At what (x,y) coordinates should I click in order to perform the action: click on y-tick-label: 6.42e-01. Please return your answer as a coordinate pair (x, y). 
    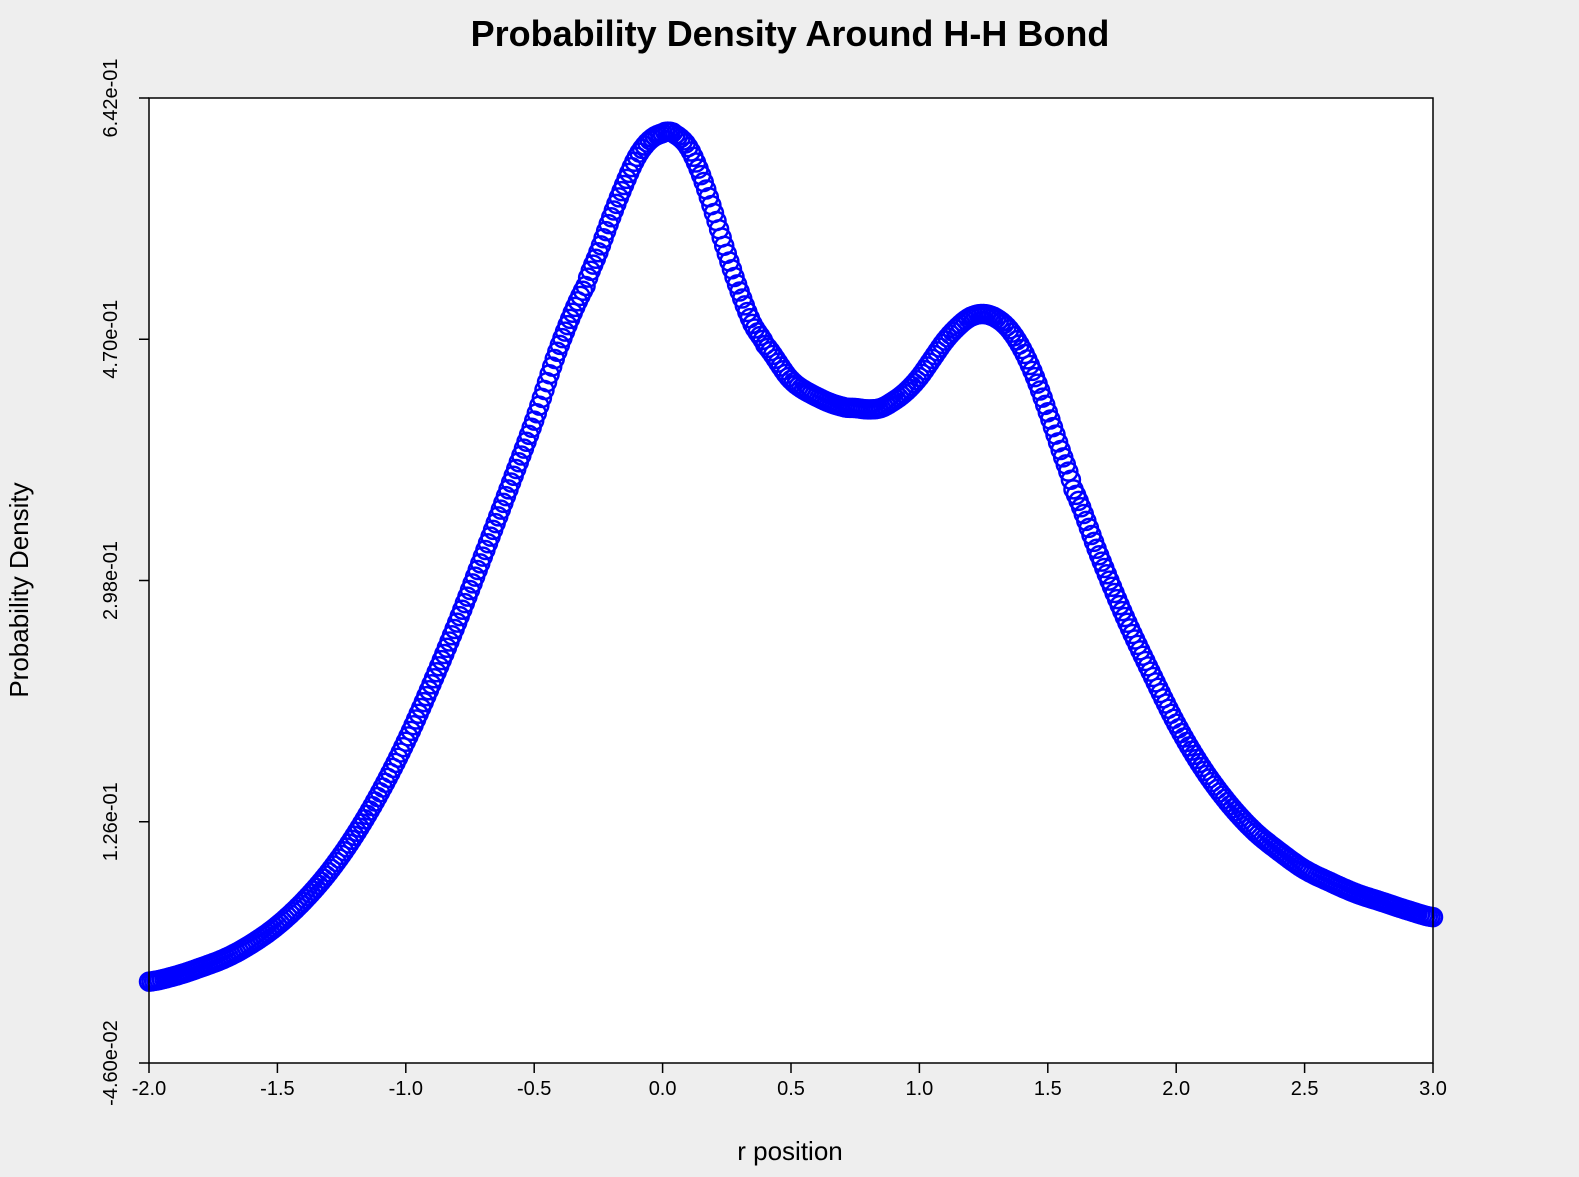
    Looking at the image, I should click on (111, 98).